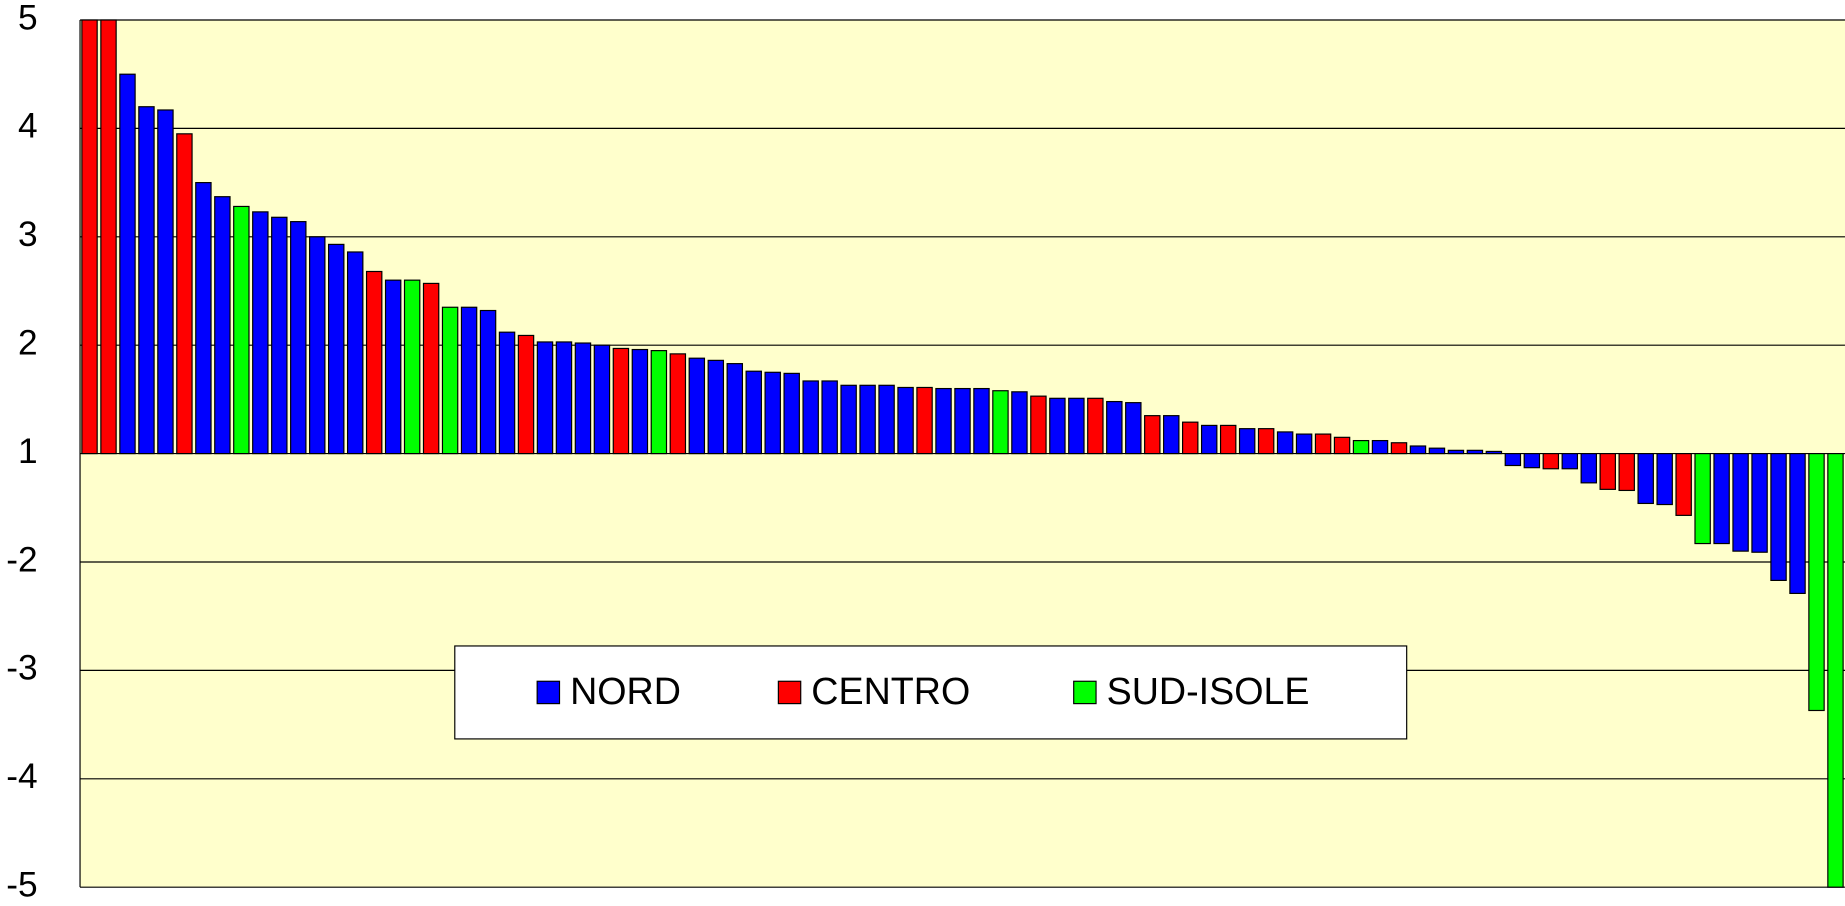 The height and width of the screenshot is (906, 1845). I want to click on y-tick-label: -5, so click(21, 885).